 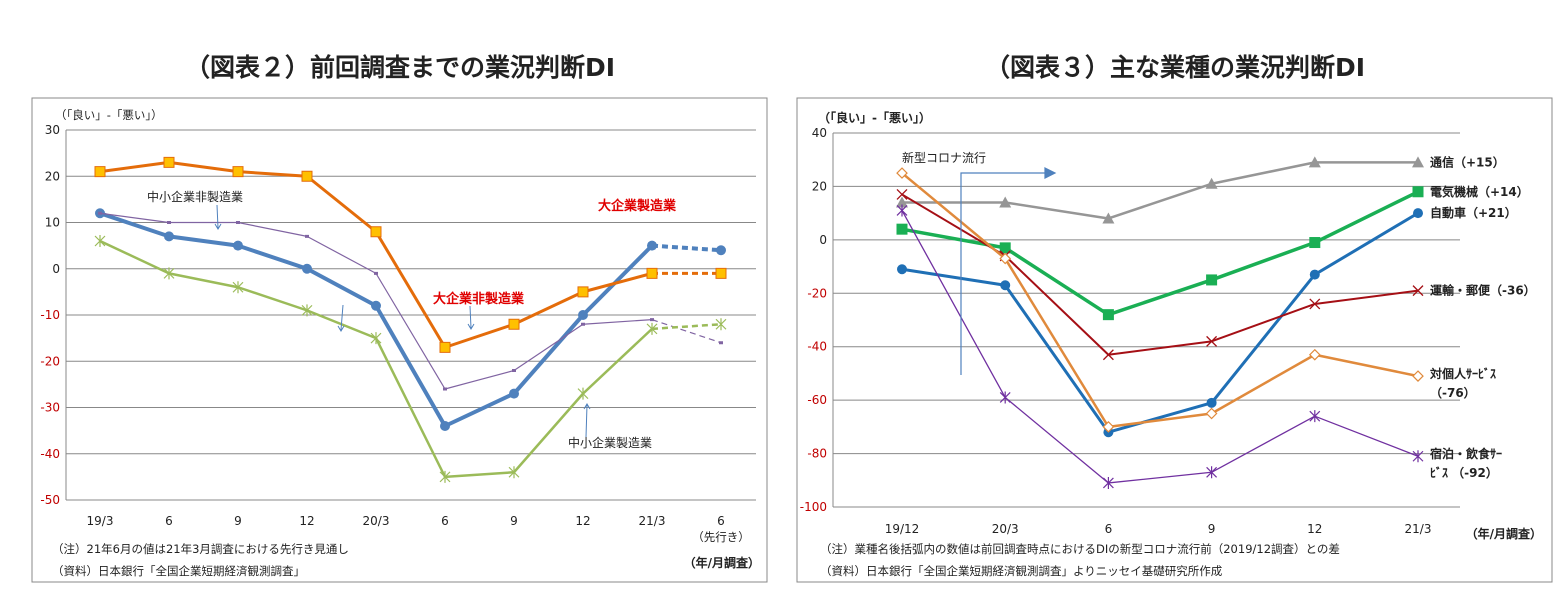 What do you see at coordinates (1462, 373) in the screenshot?
I see `series-label: 対個人ｻｰﾋﾞｽ` at bounding box center [1462, 373].